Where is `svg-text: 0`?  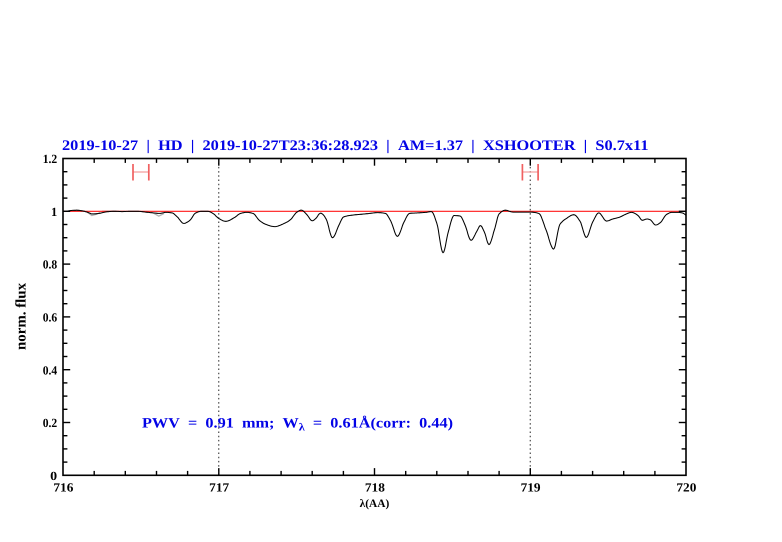
svg-text: 0 is located at coordinates (53, 476).